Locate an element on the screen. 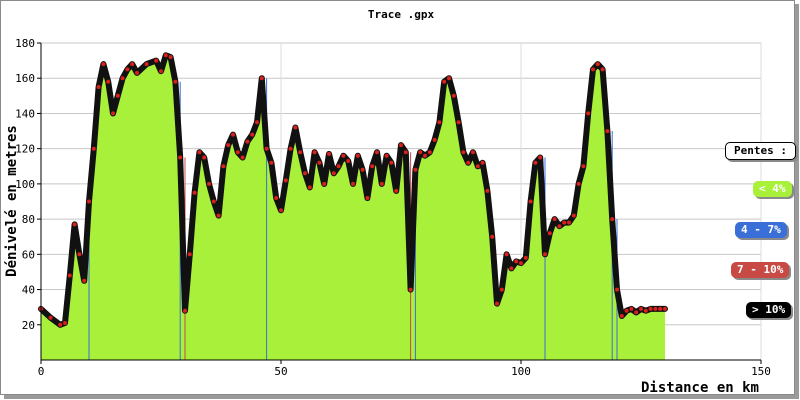 This screenshot has width=800, height=400. x-tick-label: 50 is located at coordinates (280, 371).